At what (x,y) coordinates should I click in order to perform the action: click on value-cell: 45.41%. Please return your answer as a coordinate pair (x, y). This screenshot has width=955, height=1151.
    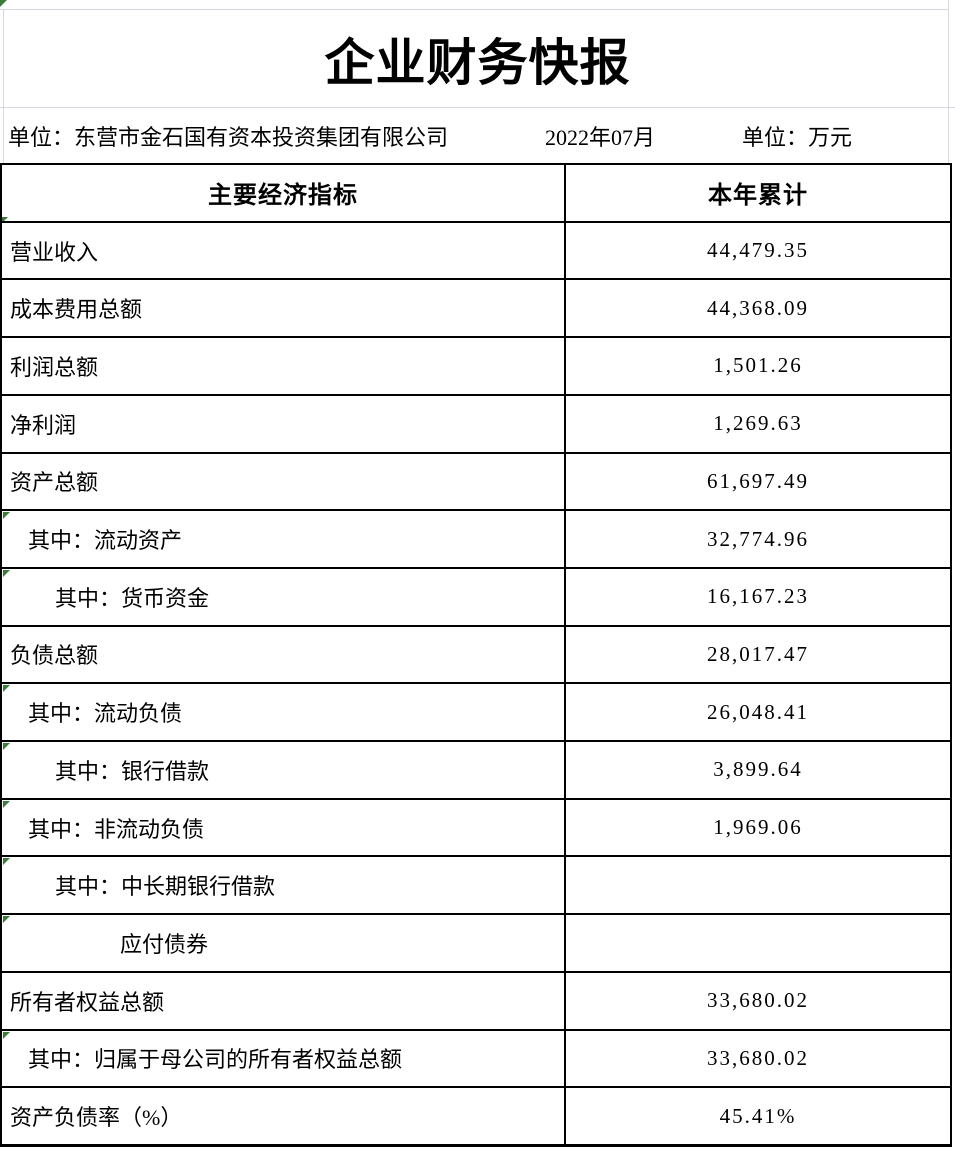
    Looking at the image, I should click on (758, 1115).